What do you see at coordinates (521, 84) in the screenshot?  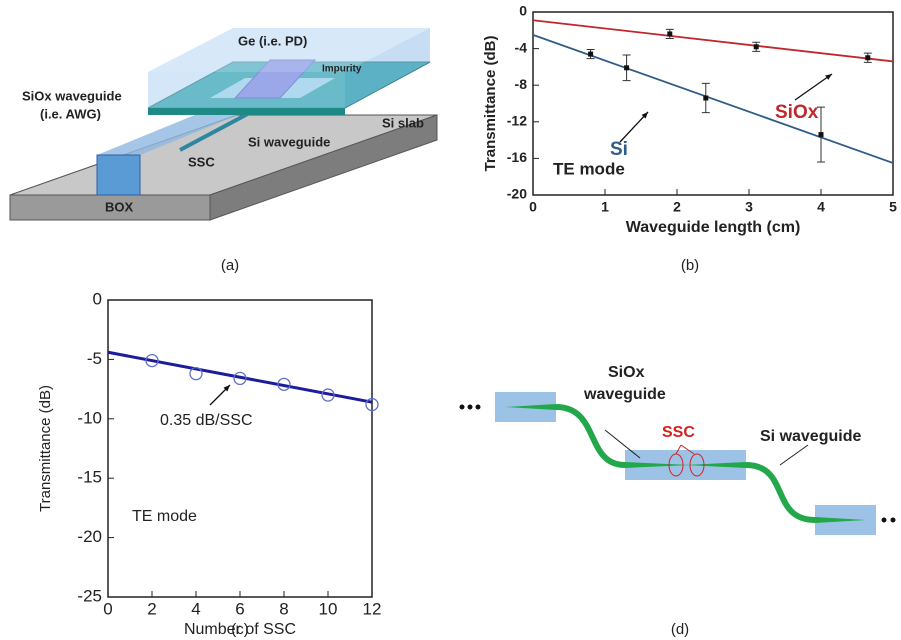 I see `y-tick-label: -8` at bounding box center [521, 84].